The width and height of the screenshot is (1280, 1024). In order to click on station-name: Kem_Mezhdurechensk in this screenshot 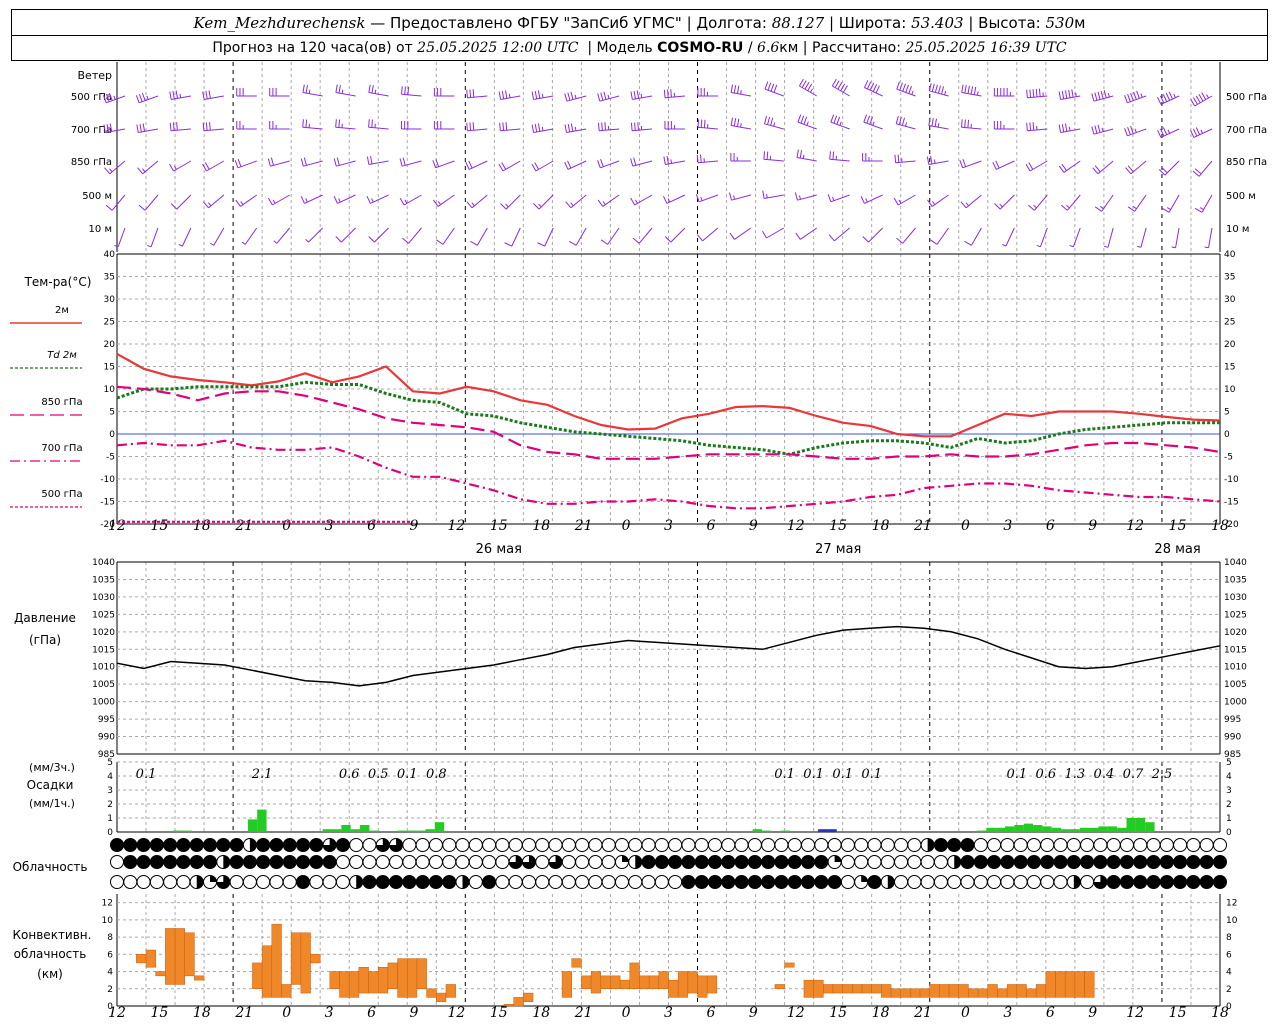, I will do `click(279, 23)`.